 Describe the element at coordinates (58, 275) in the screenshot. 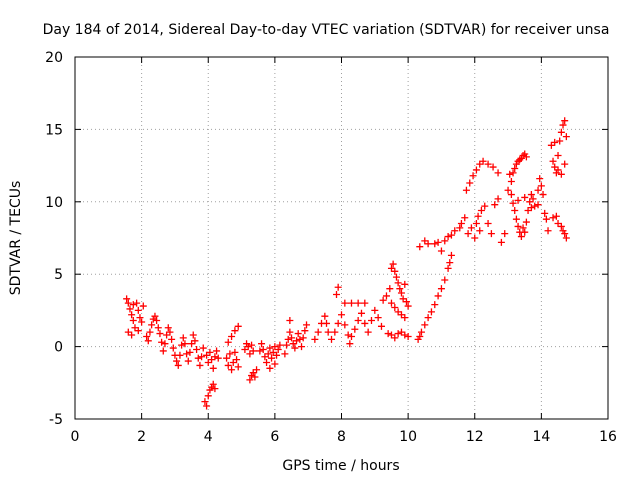

I see `y-tick-label: 5` at that location.